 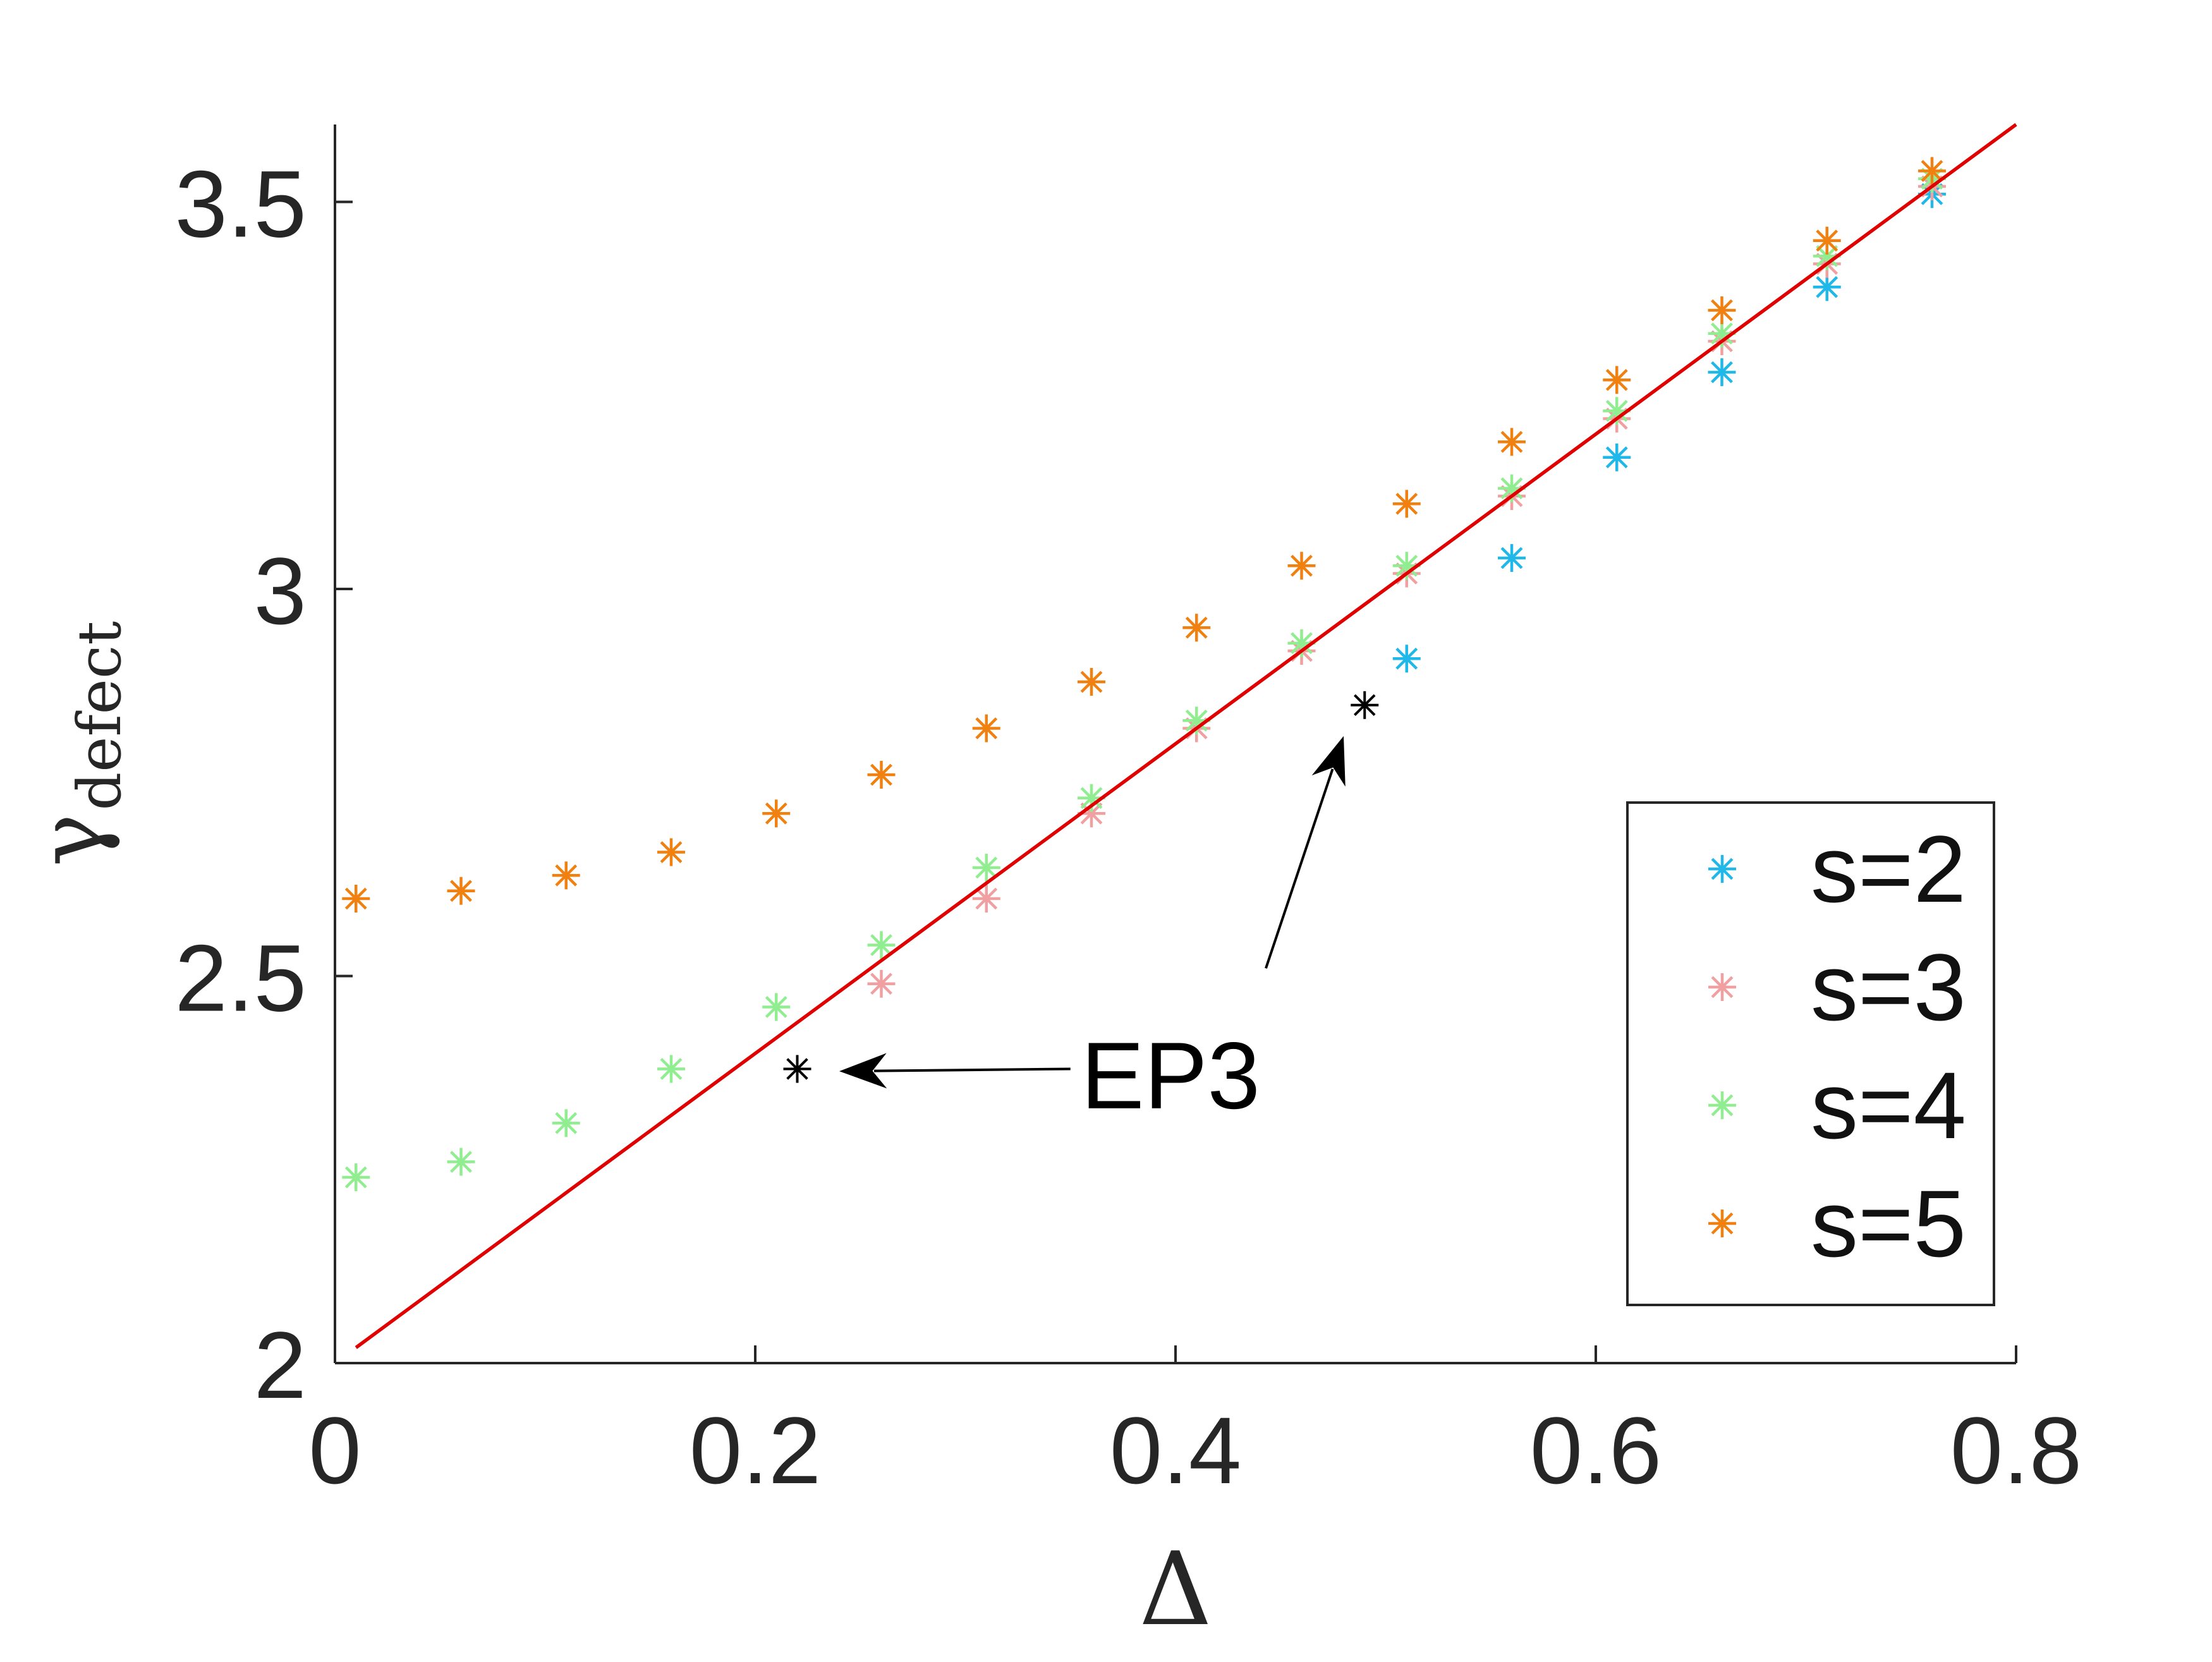 I want to click on y-tick-label: 3, so click(x=280, y=591).